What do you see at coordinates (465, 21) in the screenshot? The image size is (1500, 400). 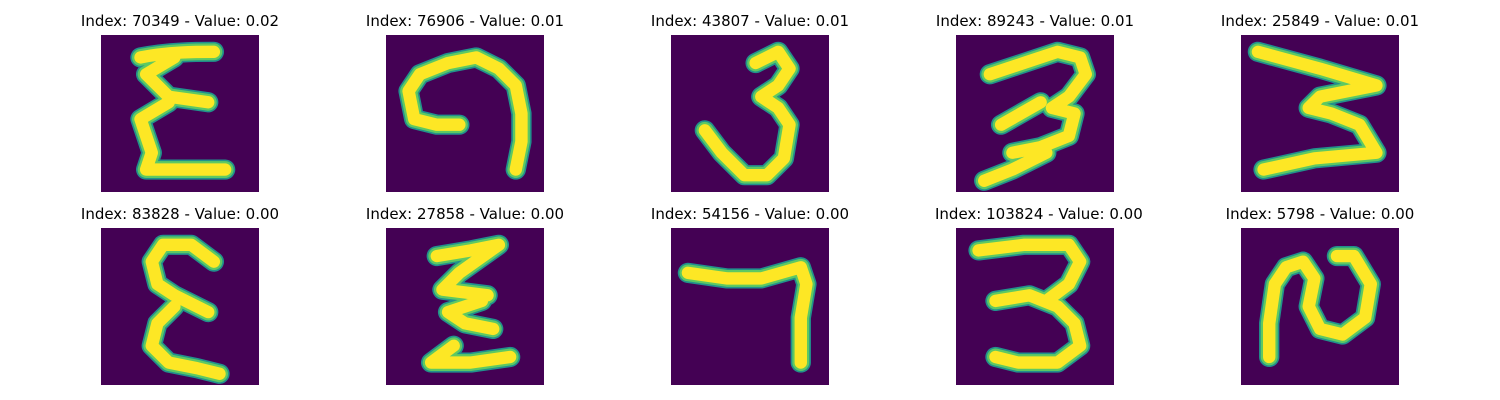 I see `panel-title: Index: 76906 - Value: 0.01` at bounding box center [465, 21].